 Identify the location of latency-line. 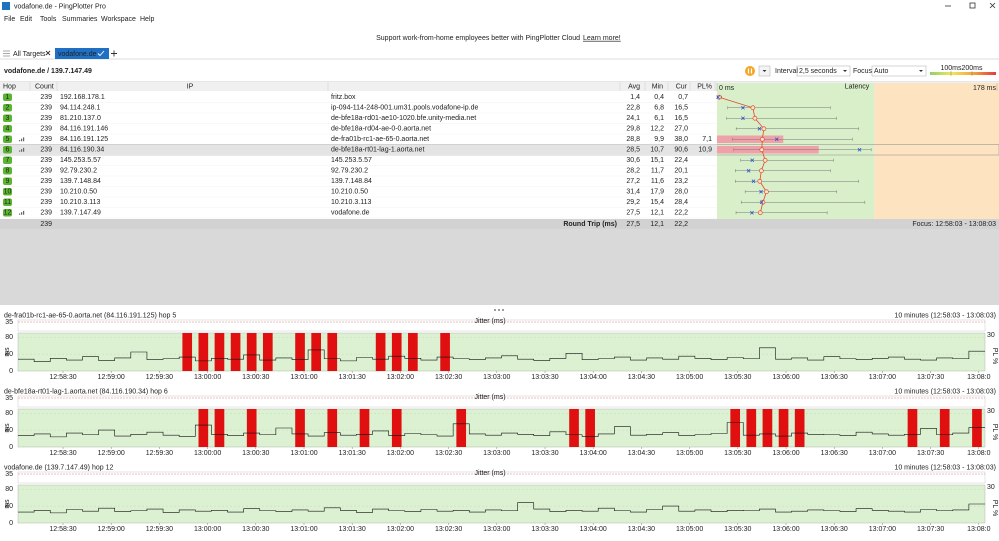
(501, 430).